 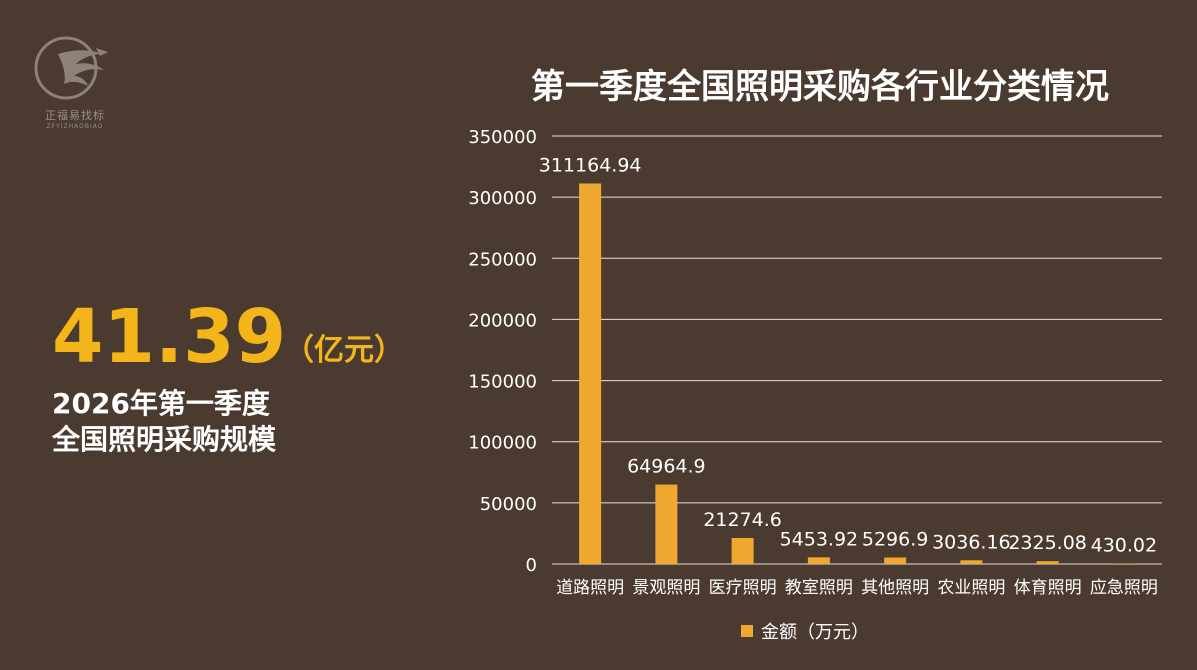 I want to click on data-label: 5453.92, so click(x=819, y=539).